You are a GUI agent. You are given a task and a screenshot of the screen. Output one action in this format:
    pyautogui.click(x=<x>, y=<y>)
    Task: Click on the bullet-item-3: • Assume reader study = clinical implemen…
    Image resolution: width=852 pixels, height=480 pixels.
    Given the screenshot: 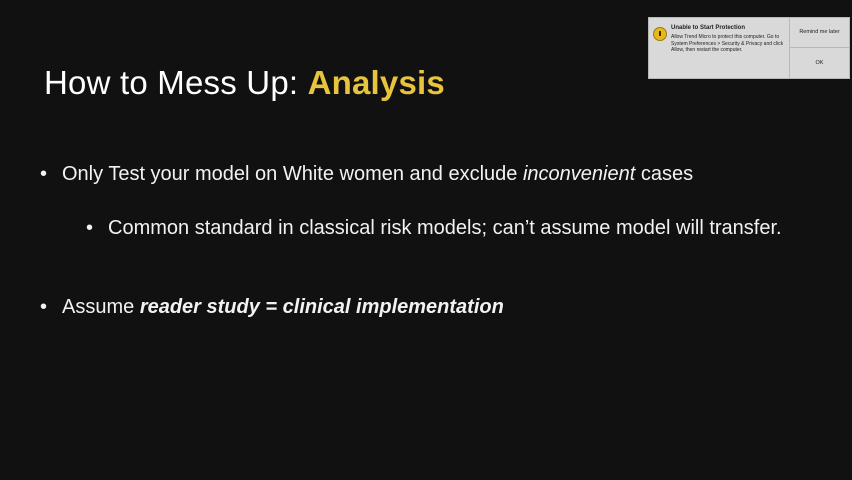 What is the action you would take?
    pyautogui.click(x=431, y=307)
    